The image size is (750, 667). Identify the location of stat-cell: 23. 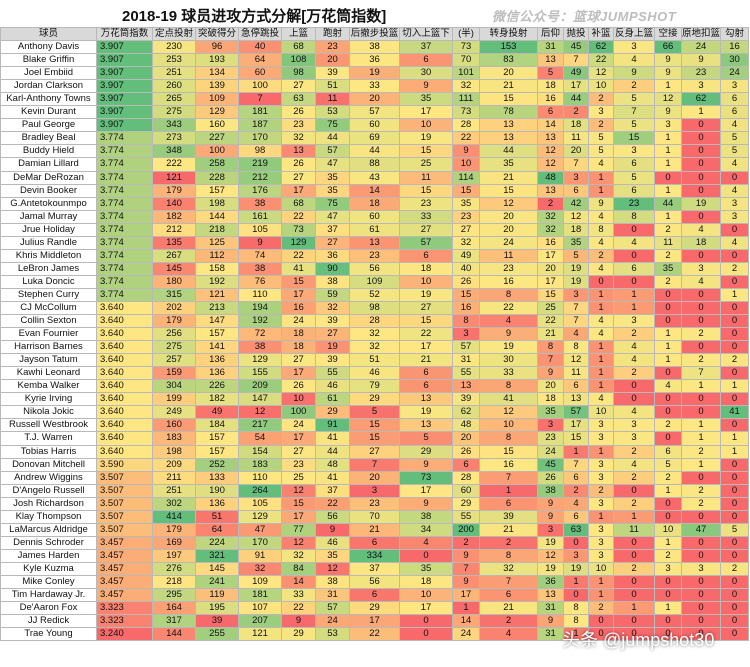
(634, 203).